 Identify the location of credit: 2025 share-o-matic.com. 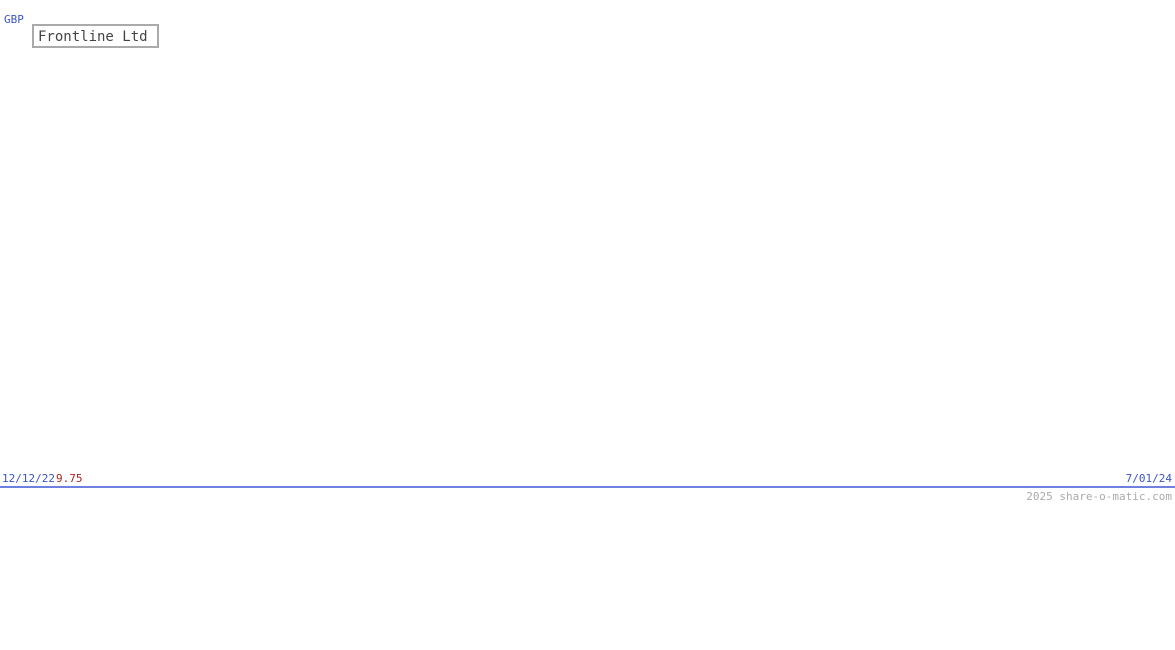
(1099, 496).